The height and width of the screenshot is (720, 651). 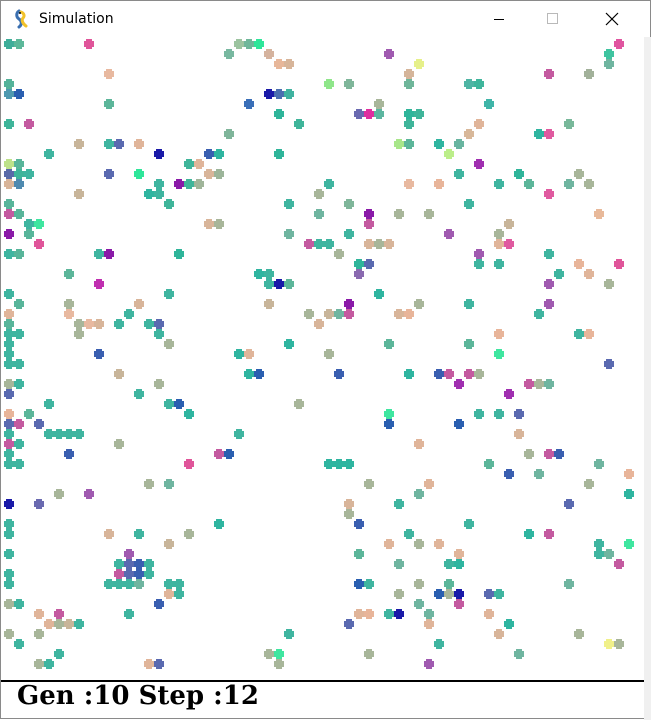 I want to click on maximize-button, so click(x=553, y=19).